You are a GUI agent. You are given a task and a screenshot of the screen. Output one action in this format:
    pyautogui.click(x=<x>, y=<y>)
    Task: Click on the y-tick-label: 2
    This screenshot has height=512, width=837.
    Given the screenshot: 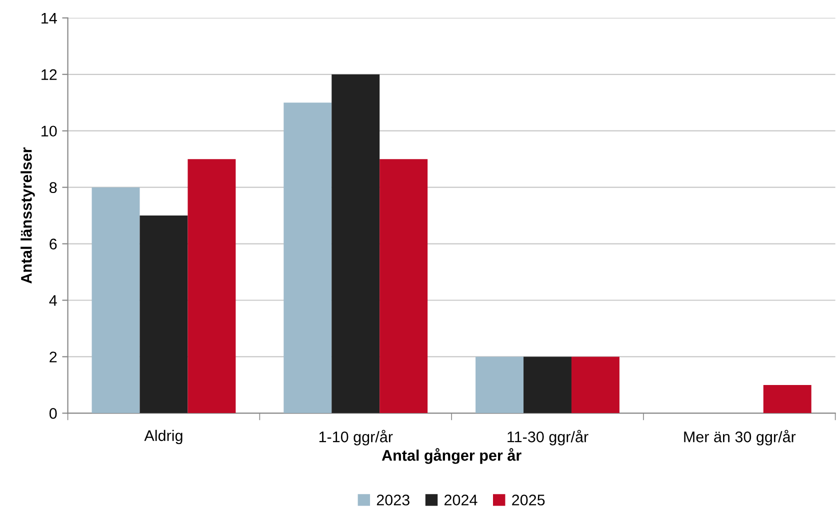 What is the action you would take?
    pyautogui.click(x=53, y=357)
    